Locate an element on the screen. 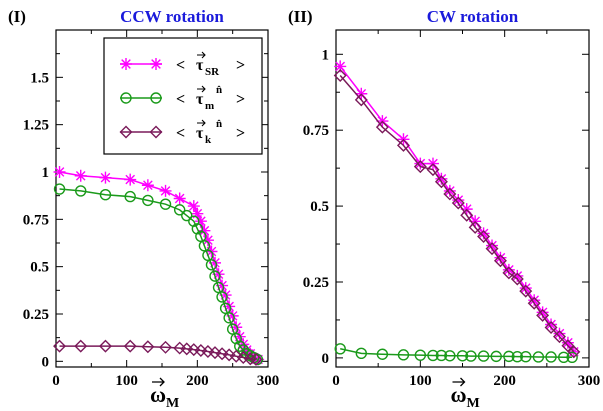 This screenshot has width=603, height=411. legend-item: < τ mn̂ > is located at coordinates (182, 98).